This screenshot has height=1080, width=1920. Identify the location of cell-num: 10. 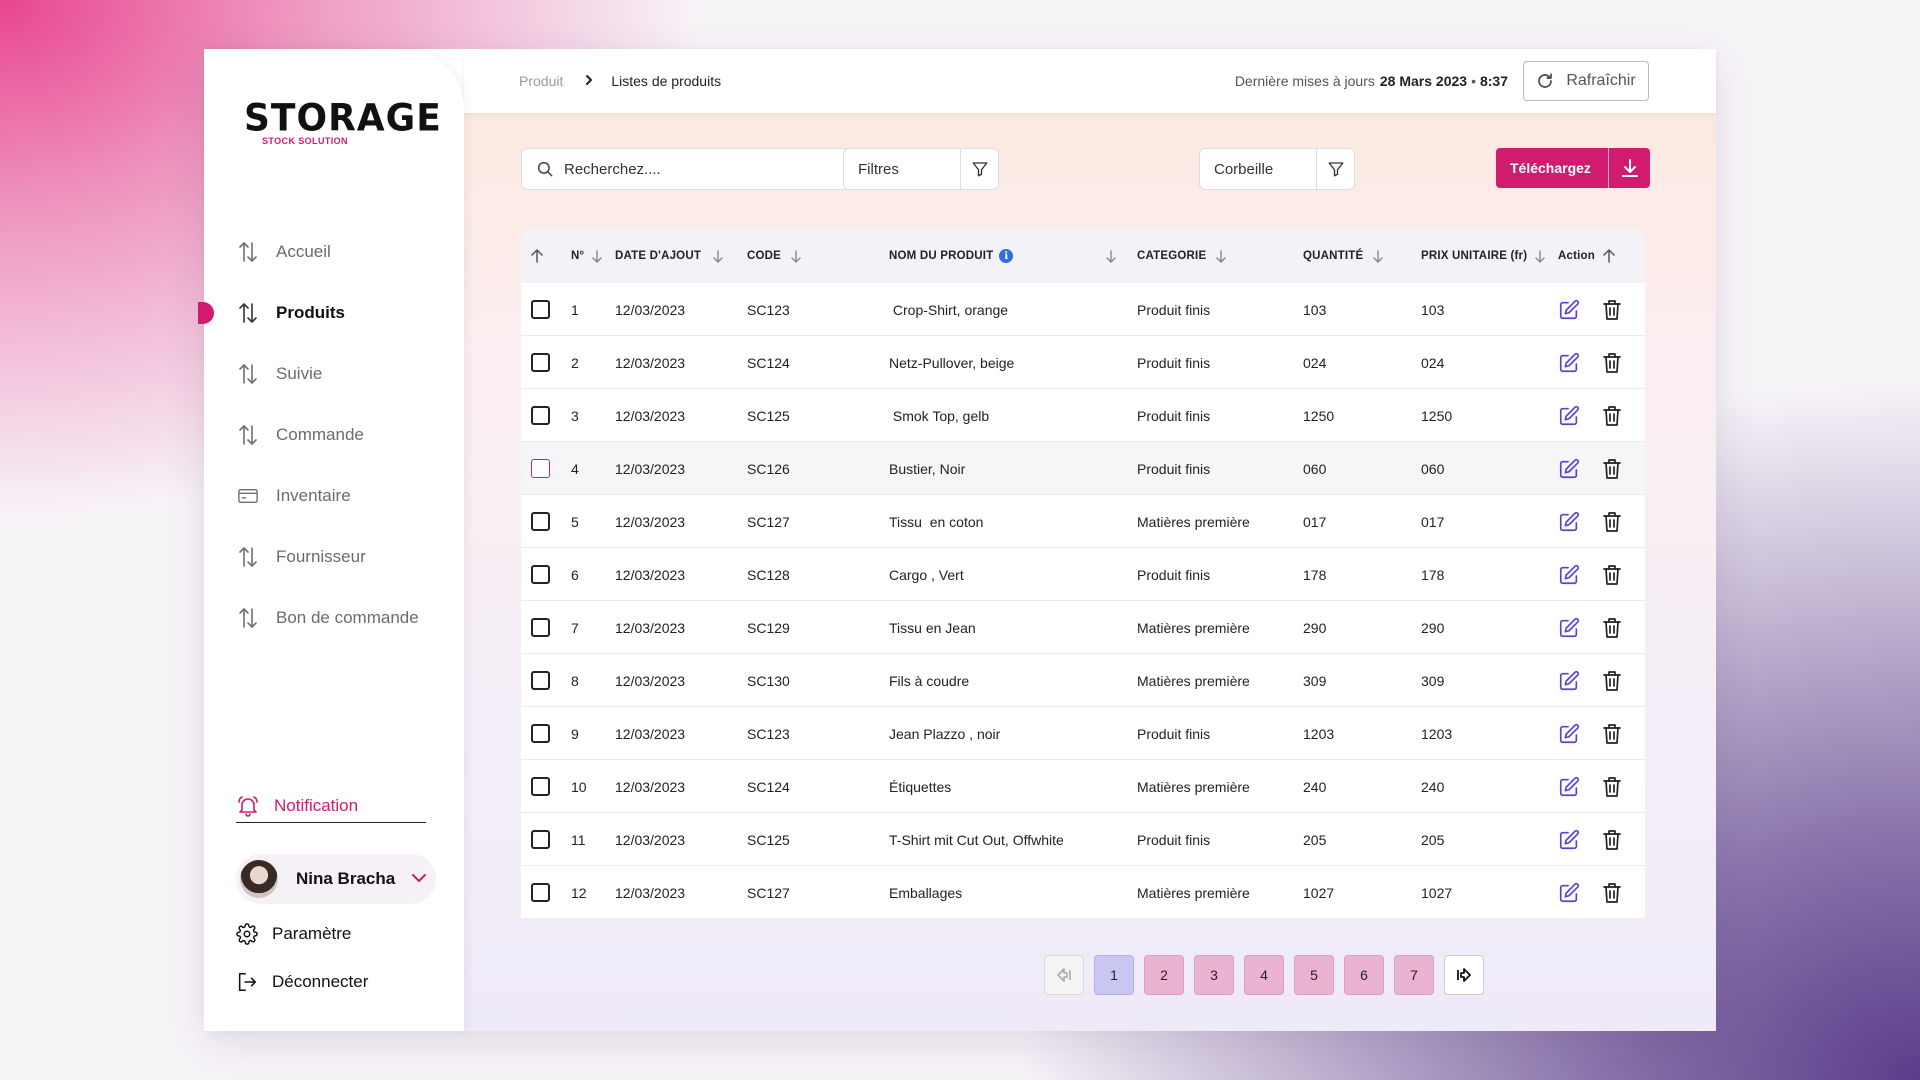
(579, 786).